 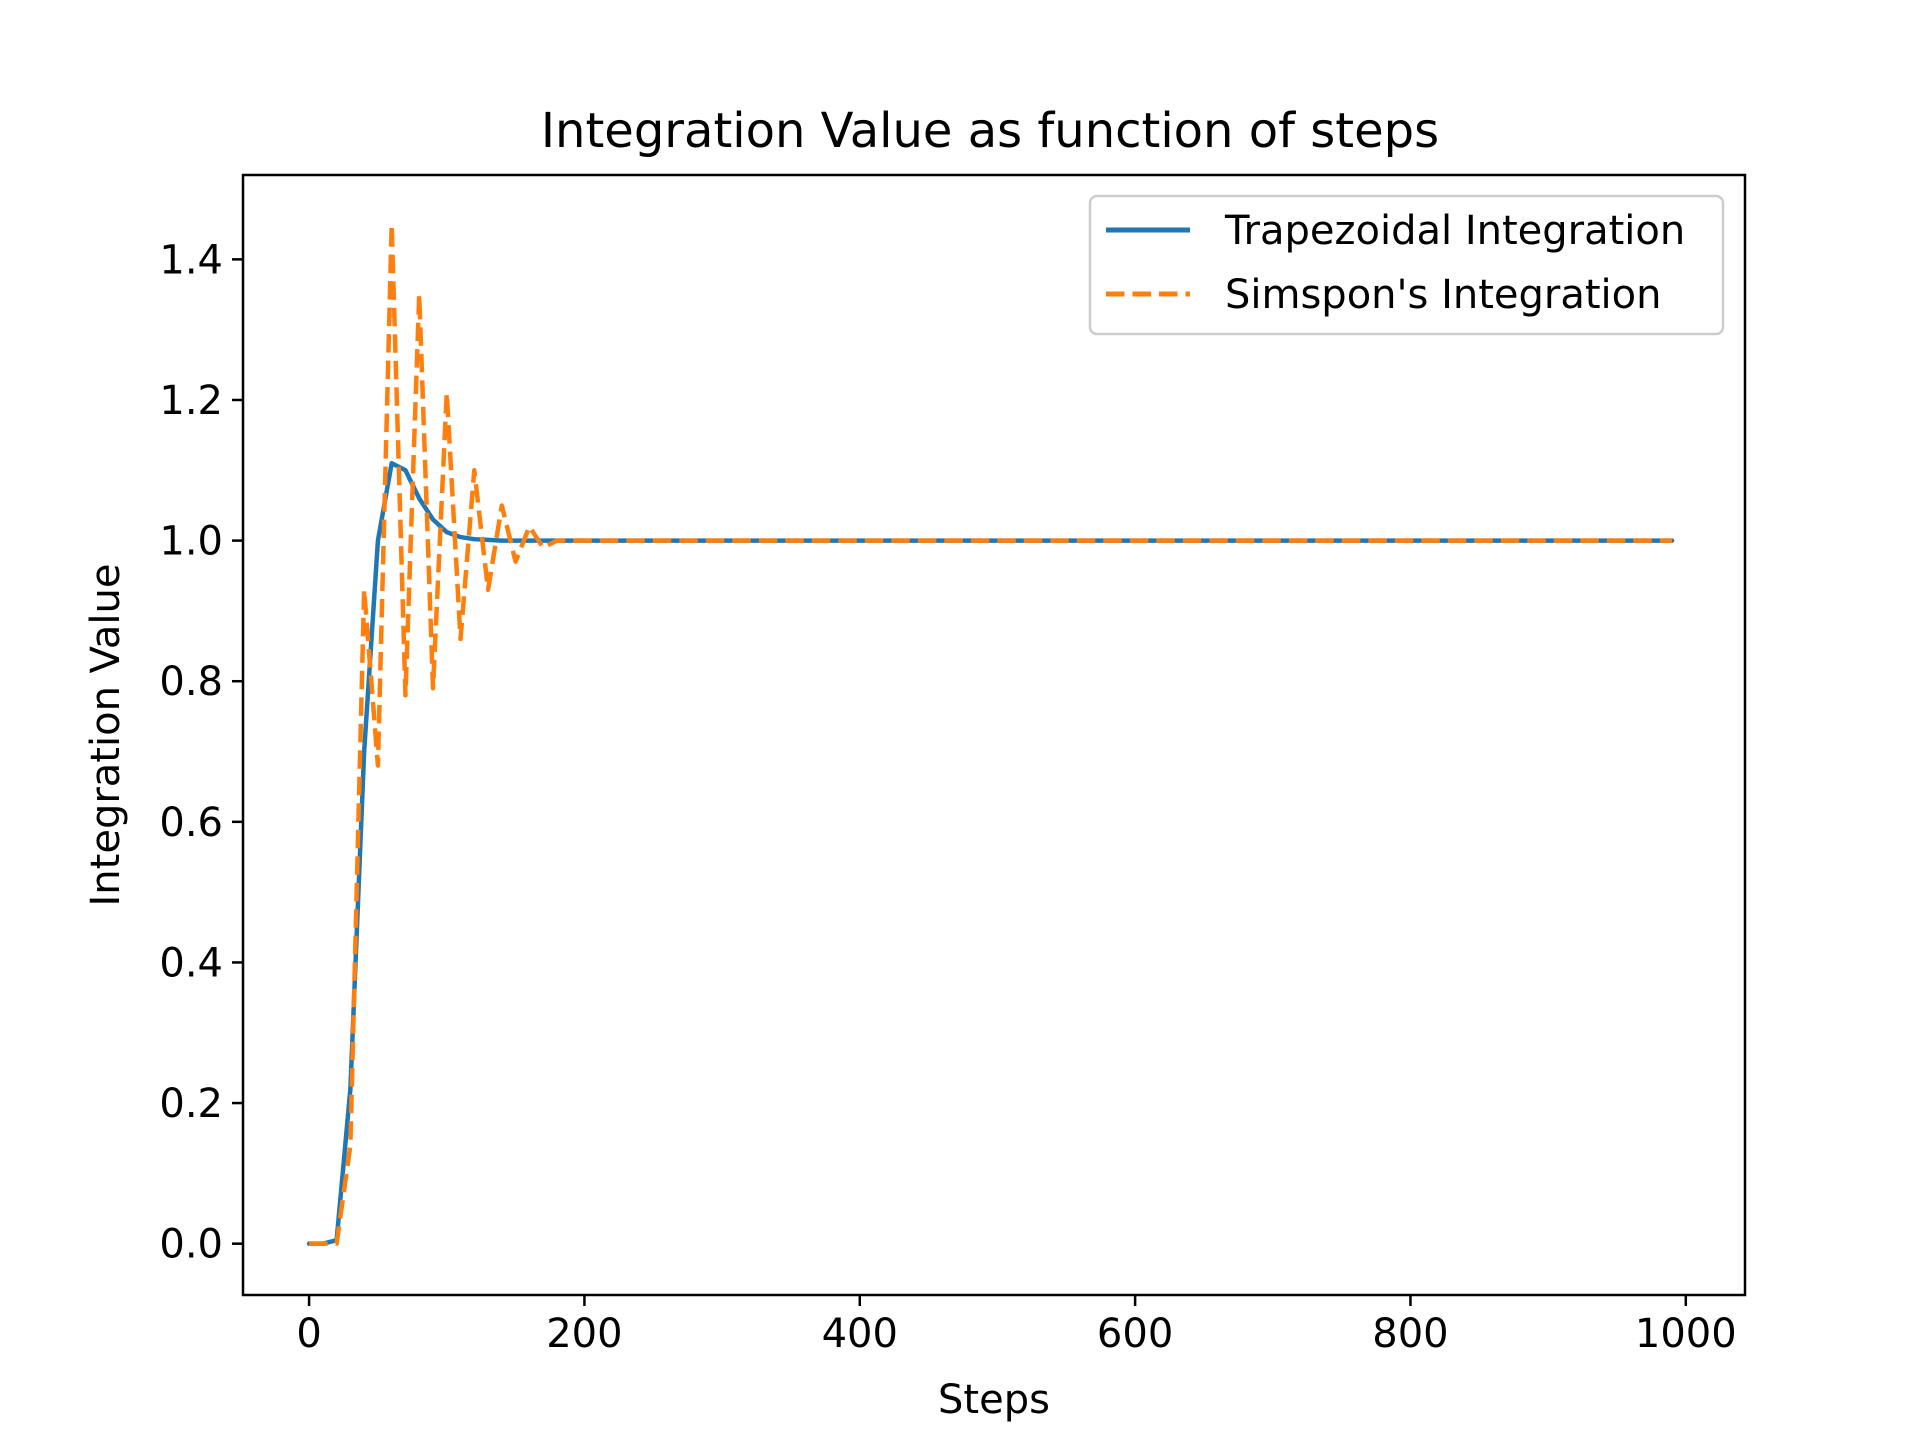 What do you see at coordinates (1410, 1334) in the screenshot?
I see `x-tick-label: 800` at bounding box center [1410, 1334].